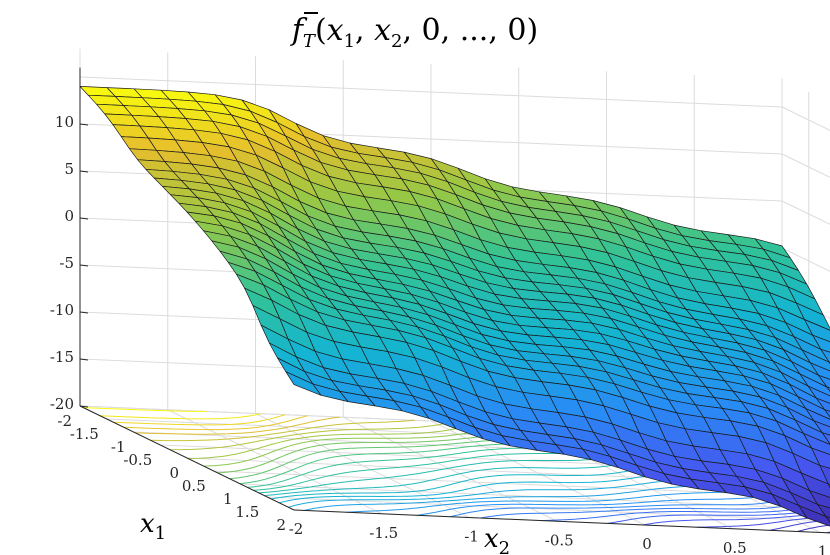 Image resolution: width=830 pixels, height=555 pixels. Describe the element at coordinates (69, 169) in the screenshot. I see `z-tick-label: 5` at that location.